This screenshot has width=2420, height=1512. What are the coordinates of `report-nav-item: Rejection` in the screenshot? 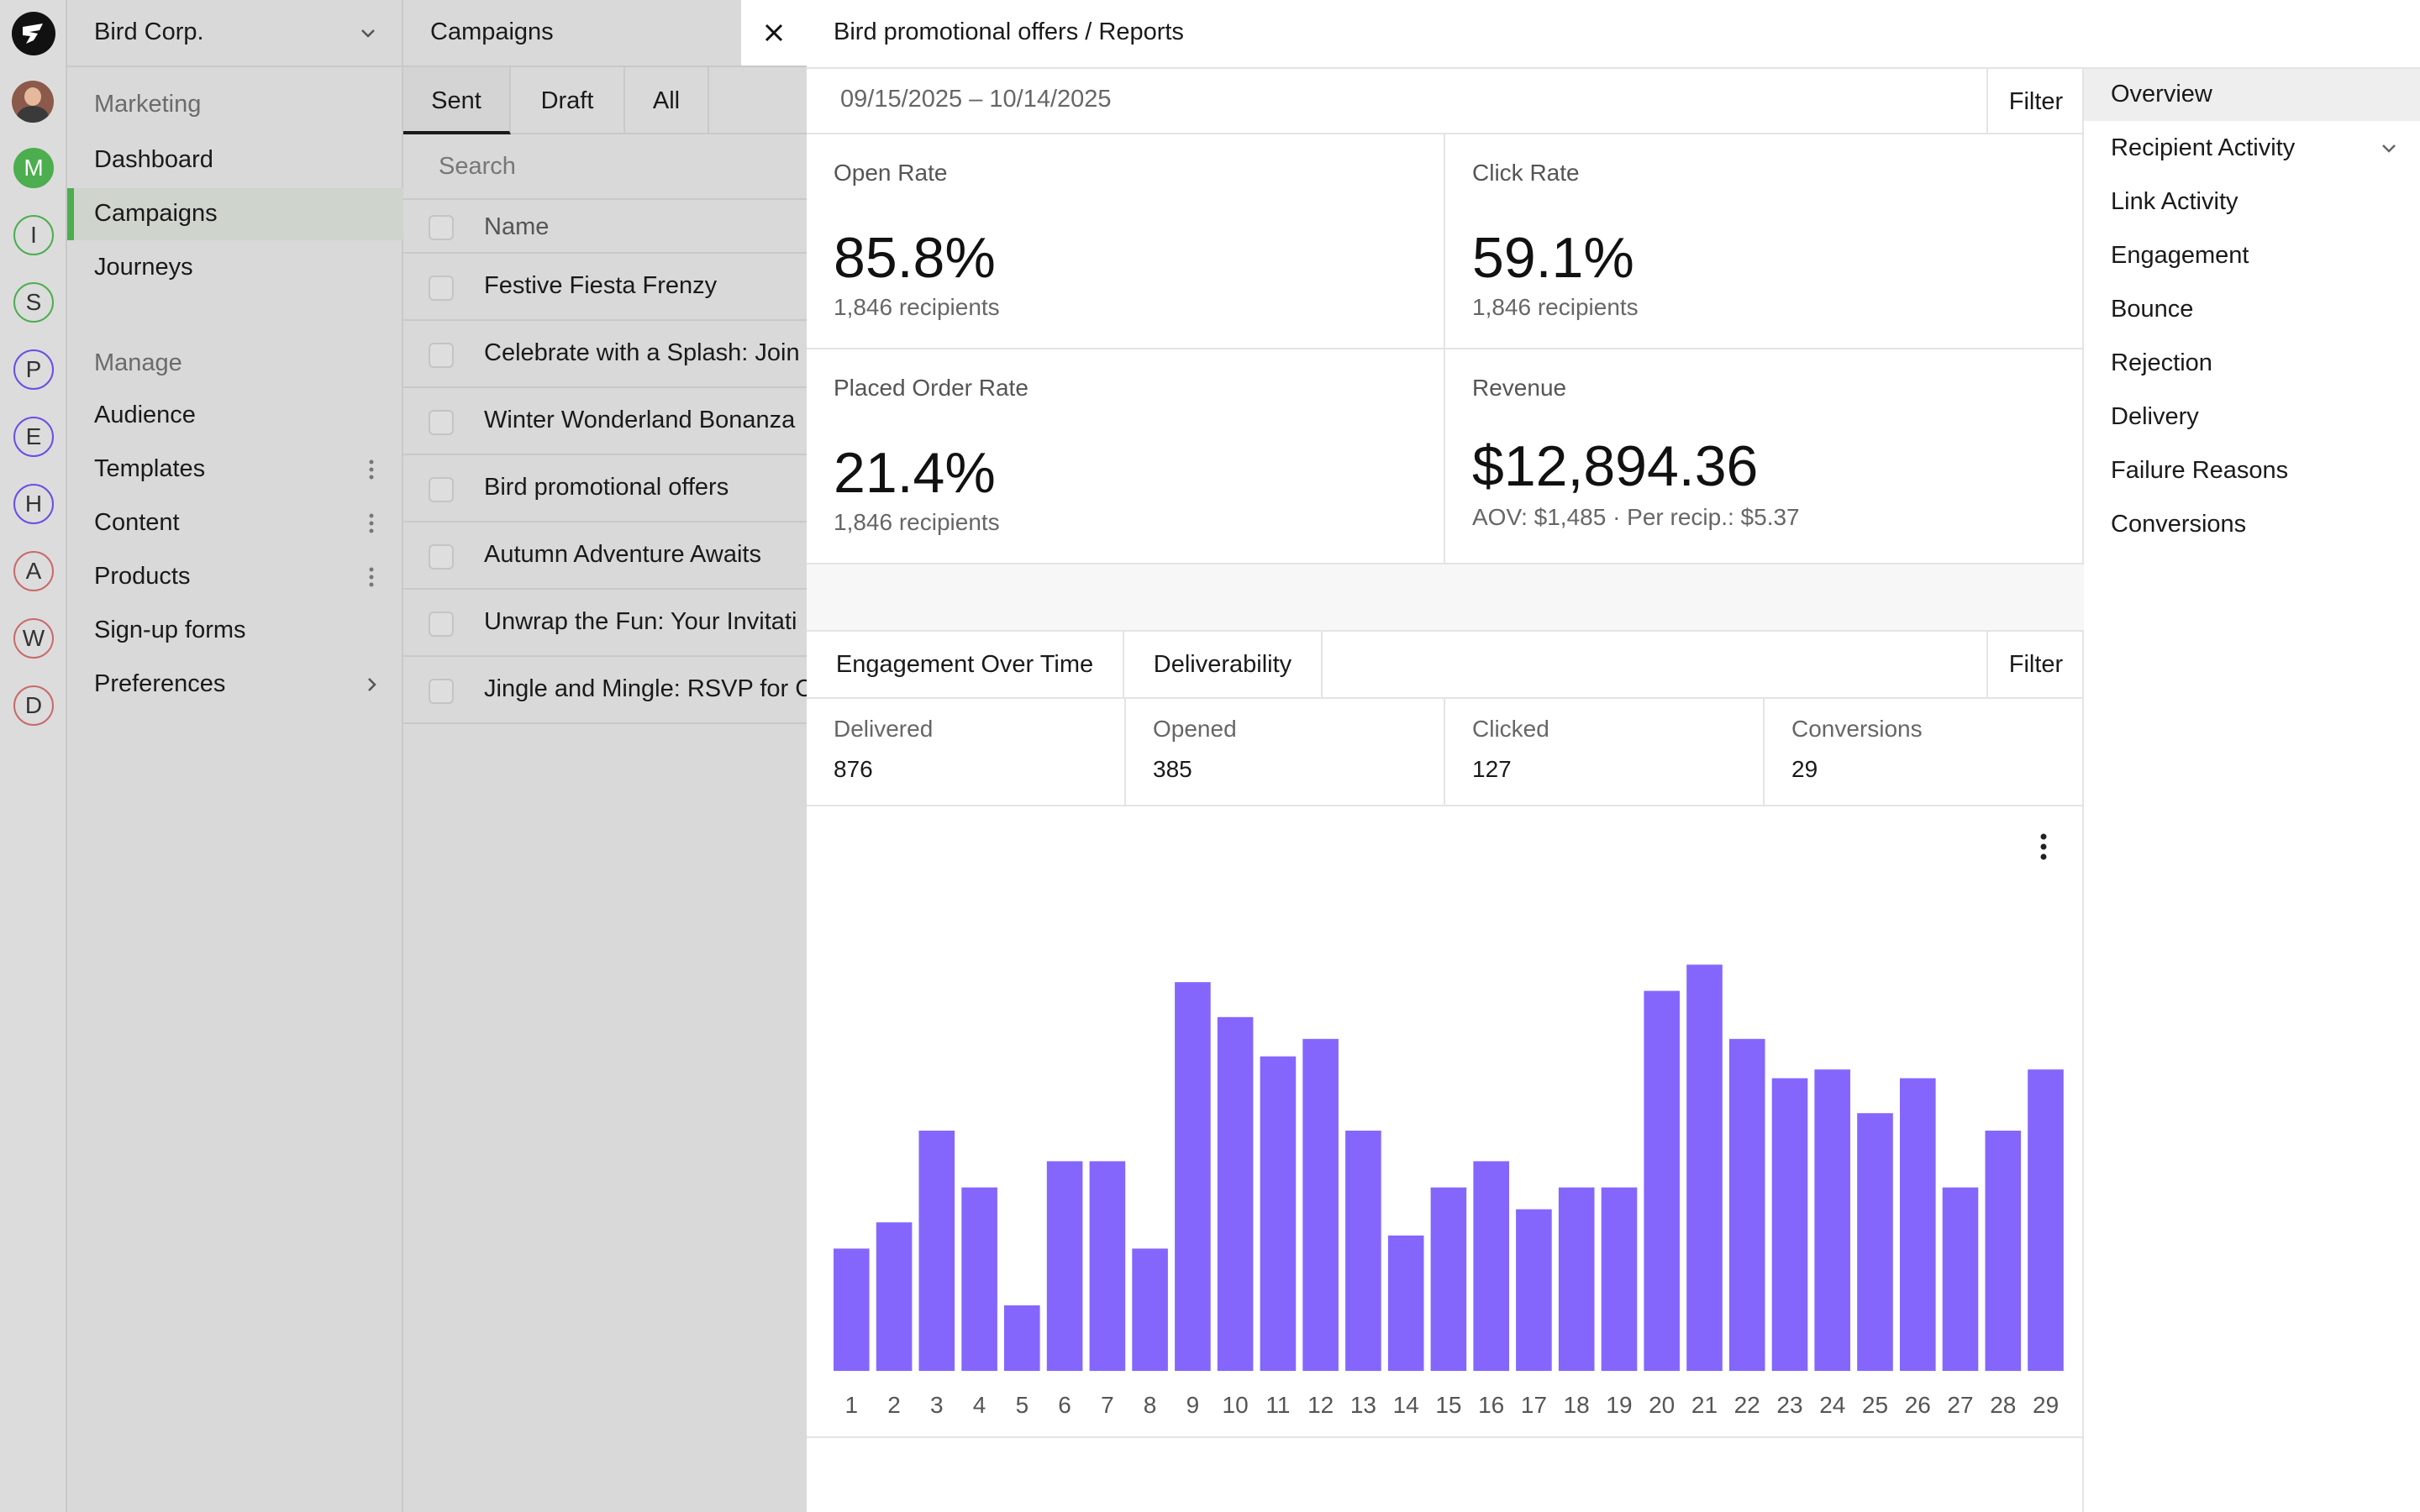 It's located at (2252, 364).